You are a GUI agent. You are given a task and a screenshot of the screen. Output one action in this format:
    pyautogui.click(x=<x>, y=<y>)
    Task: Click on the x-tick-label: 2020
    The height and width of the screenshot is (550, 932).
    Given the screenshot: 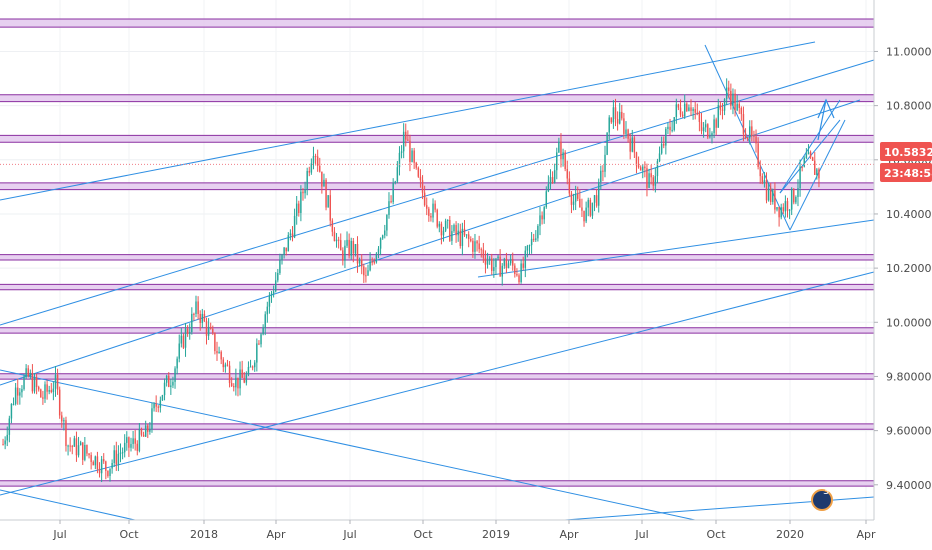 What is the action you would take?
    pyautogui.click(x=790, y=534)
    